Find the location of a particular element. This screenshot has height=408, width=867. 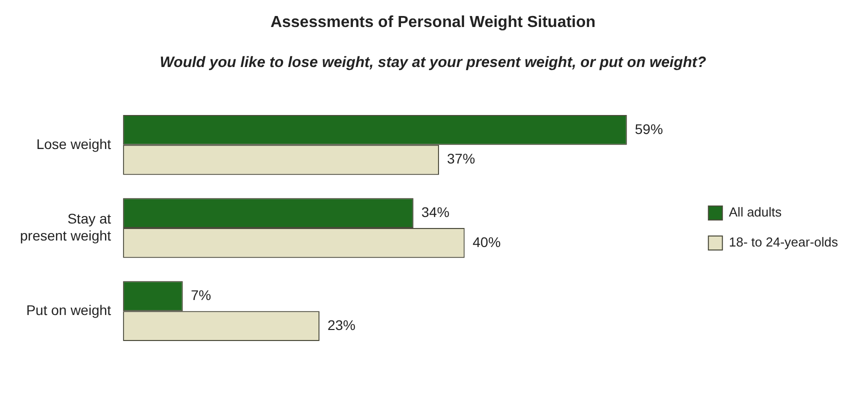

chart-subtitle: Would you like to lose weight, stay at your present weight, or put on weight? is located at coordinates (433, 62).